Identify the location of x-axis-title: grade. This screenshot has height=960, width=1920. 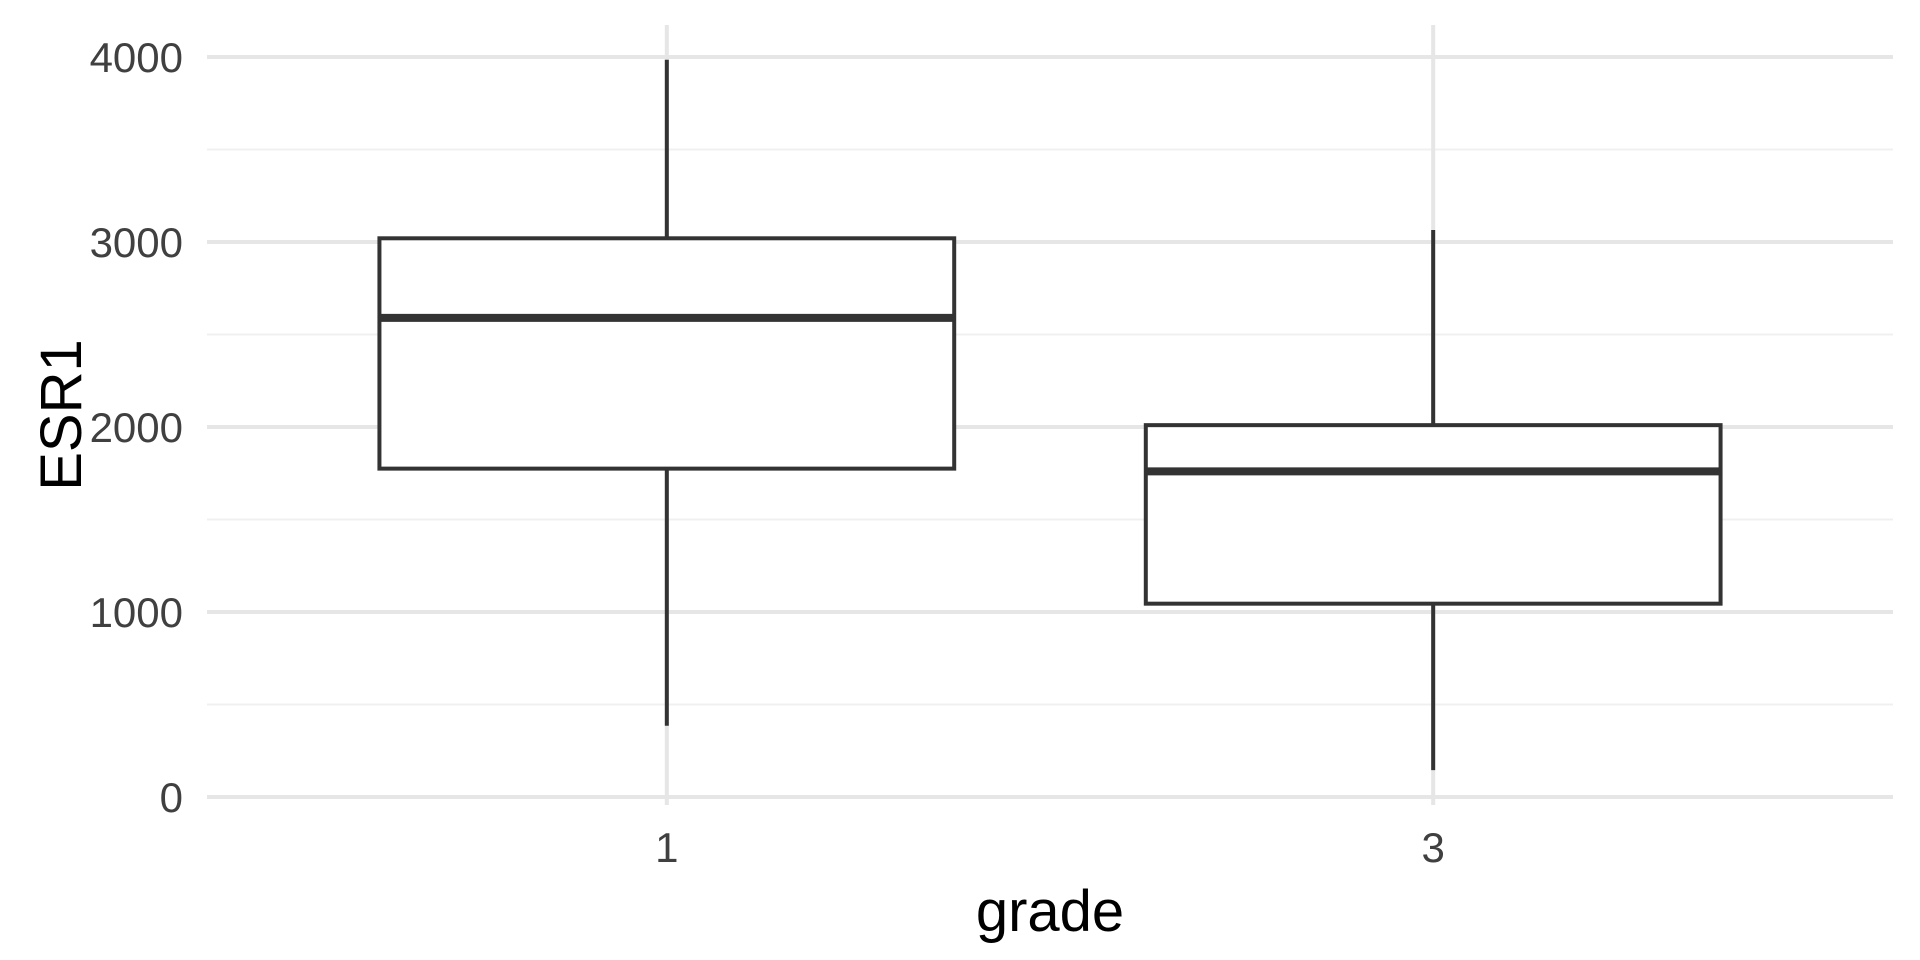
(1050, 911).